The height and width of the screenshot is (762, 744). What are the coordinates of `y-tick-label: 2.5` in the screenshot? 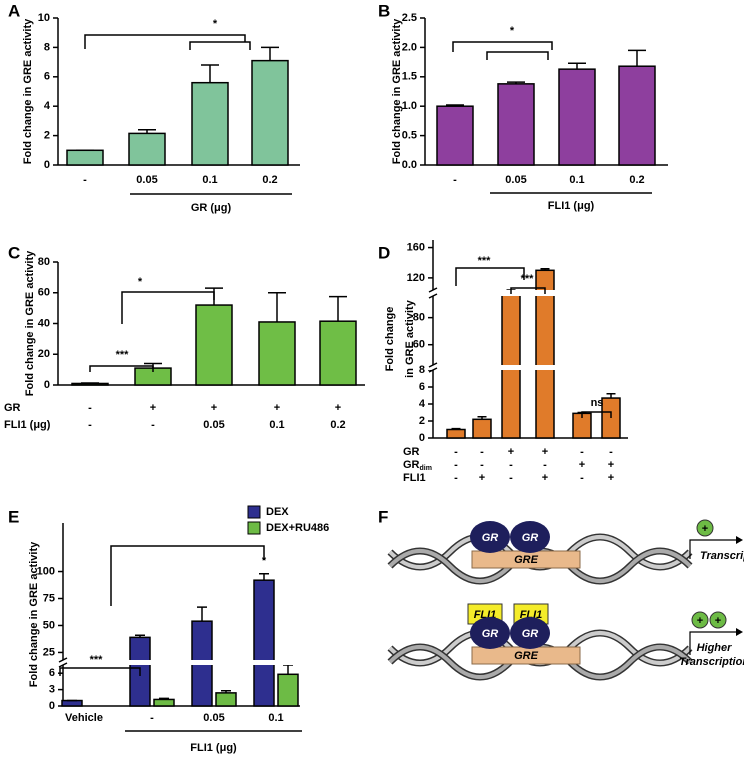 It's located at (409, 18).